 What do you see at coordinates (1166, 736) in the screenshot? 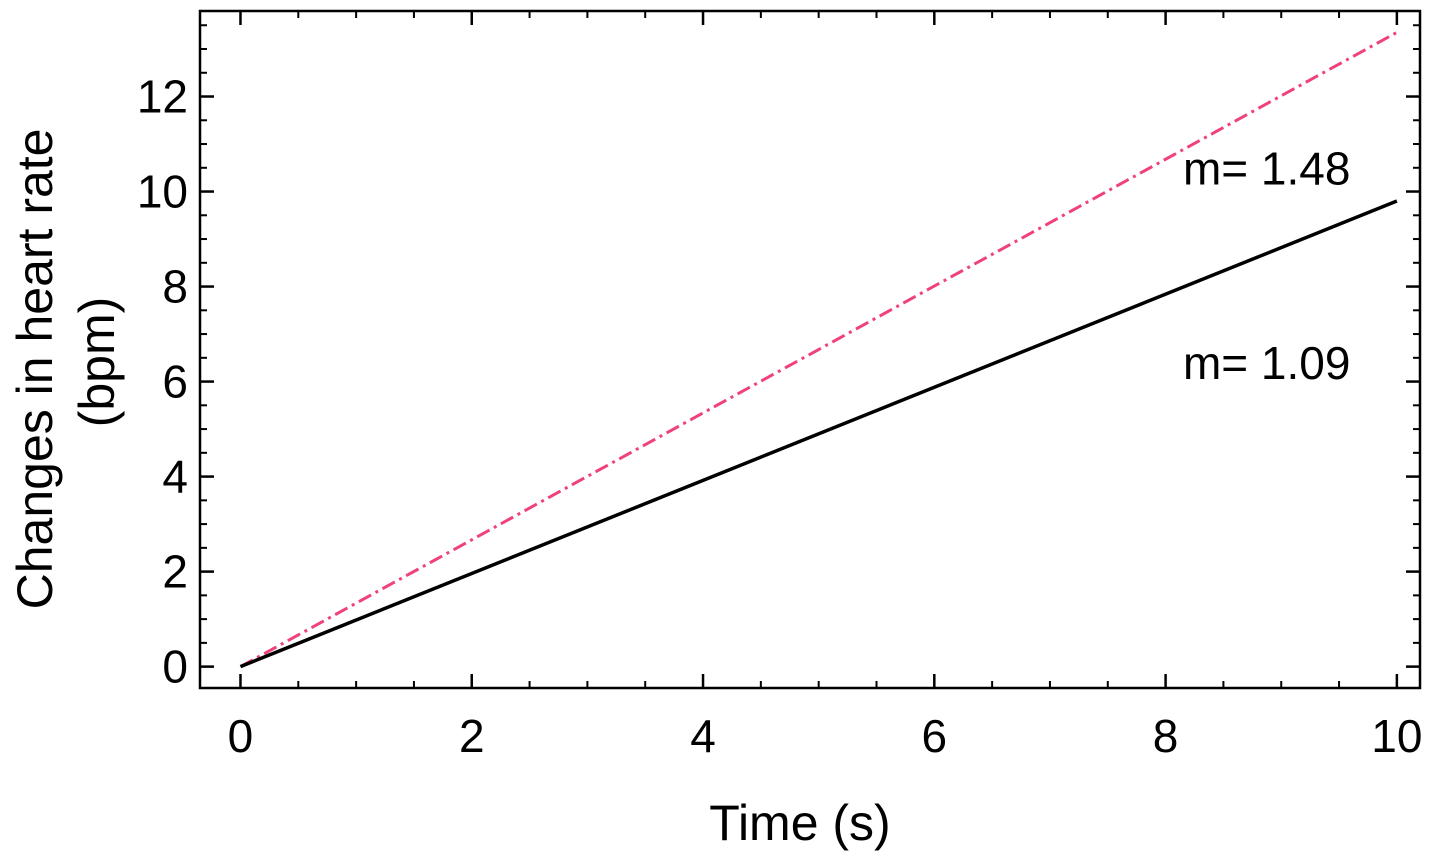
I see `x-tick-label: 8` at bounding box center [1166, 736].